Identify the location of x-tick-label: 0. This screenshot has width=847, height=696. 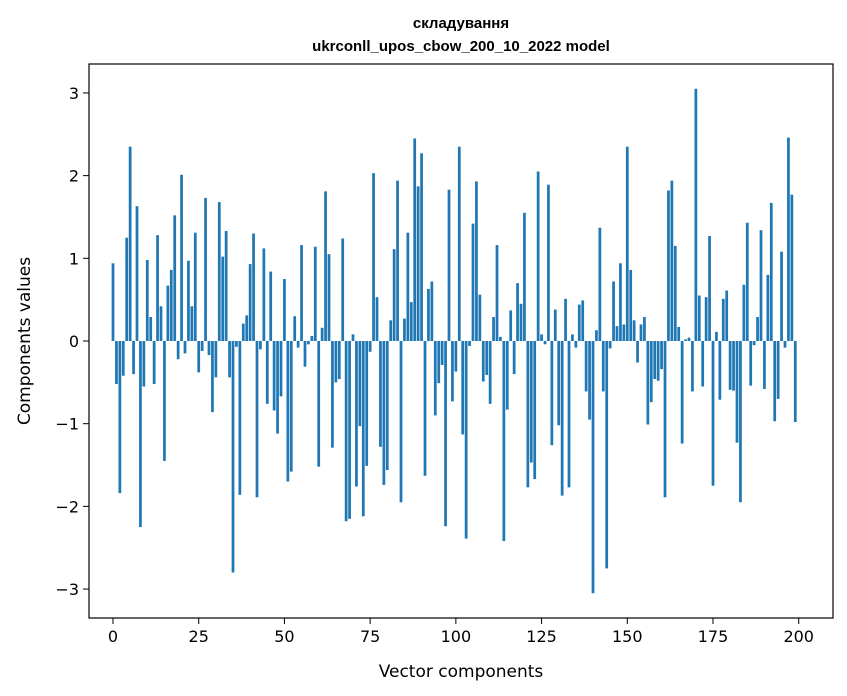
(113, 636).